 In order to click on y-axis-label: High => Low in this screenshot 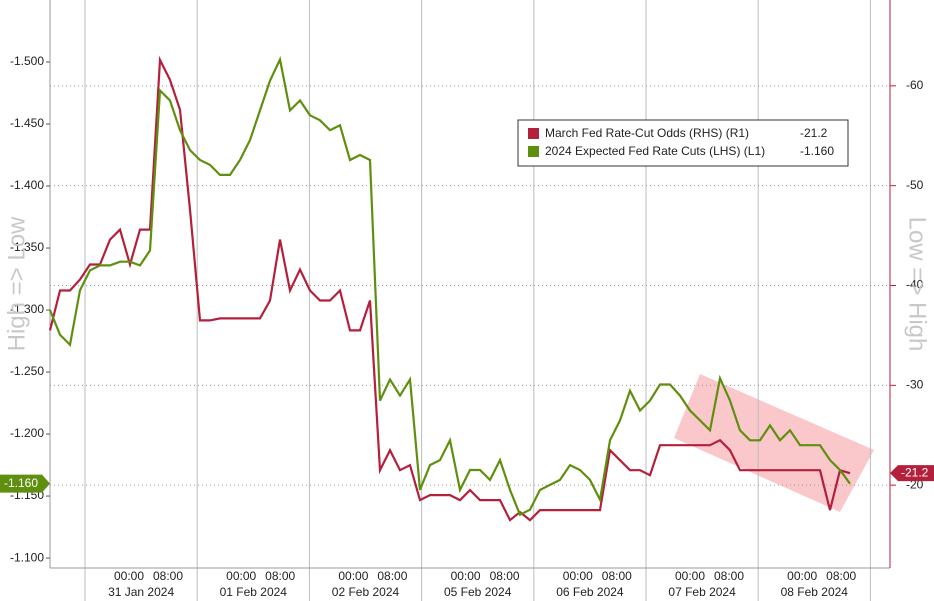, I will do `click(16, 283)`.